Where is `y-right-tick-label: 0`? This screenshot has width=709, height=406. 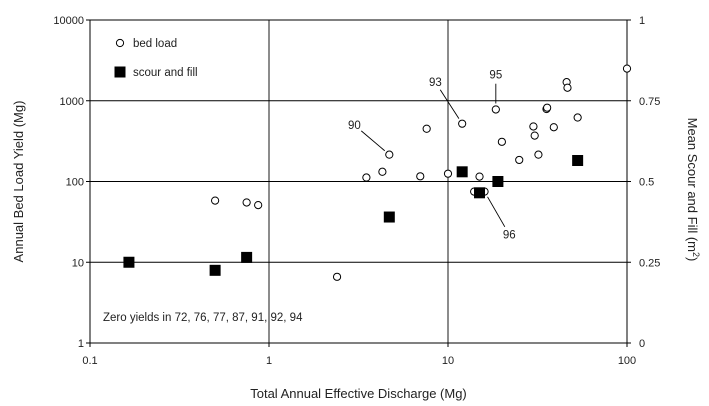
y-right-tick-label: 0 is located at coordinates (642, 344).